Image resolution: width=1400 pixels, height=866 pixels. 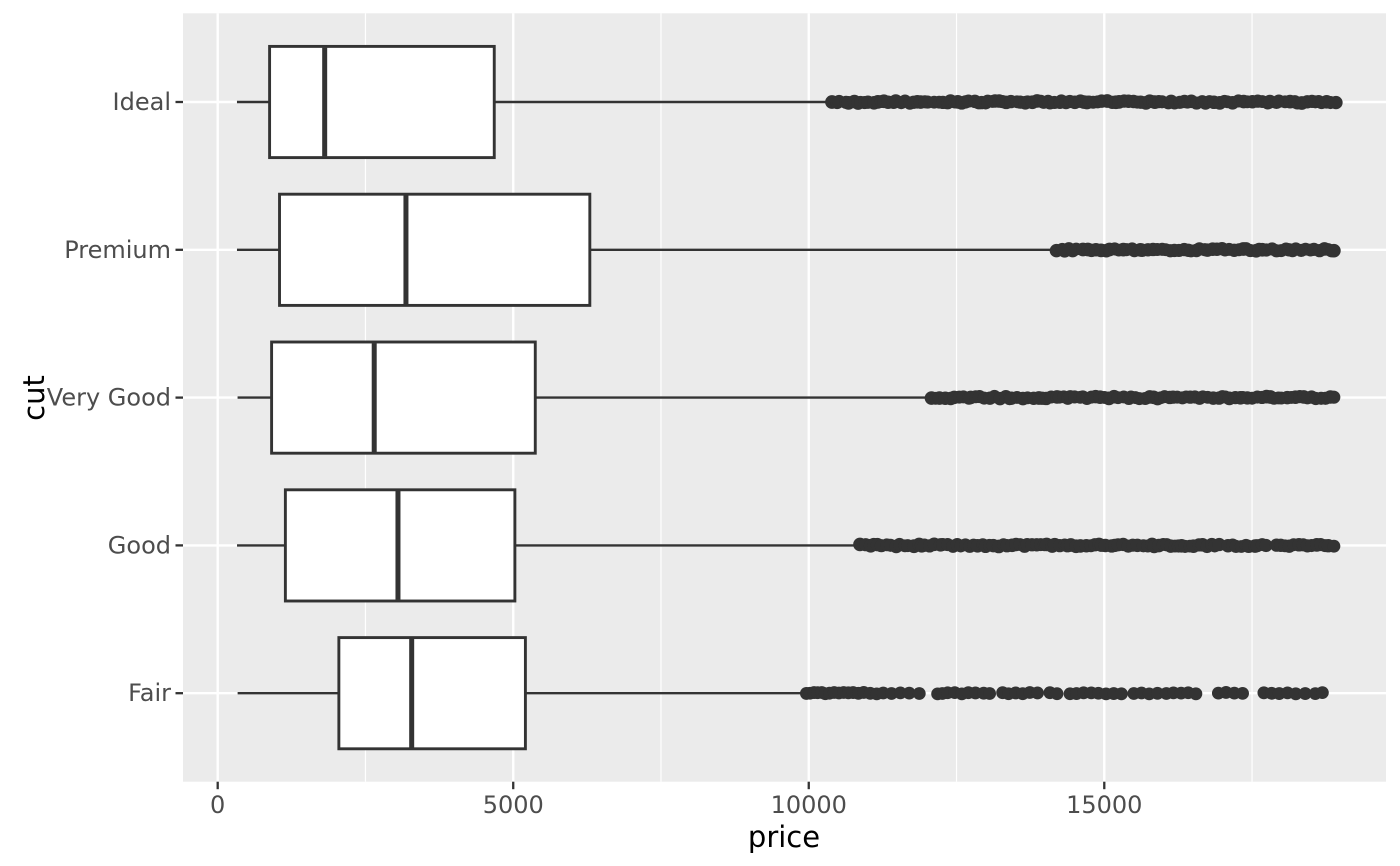 What do you see at coordinates (513, 805) in the screenshot?
I see `x-tick-label: 5000` at bounding box center [513, 805].